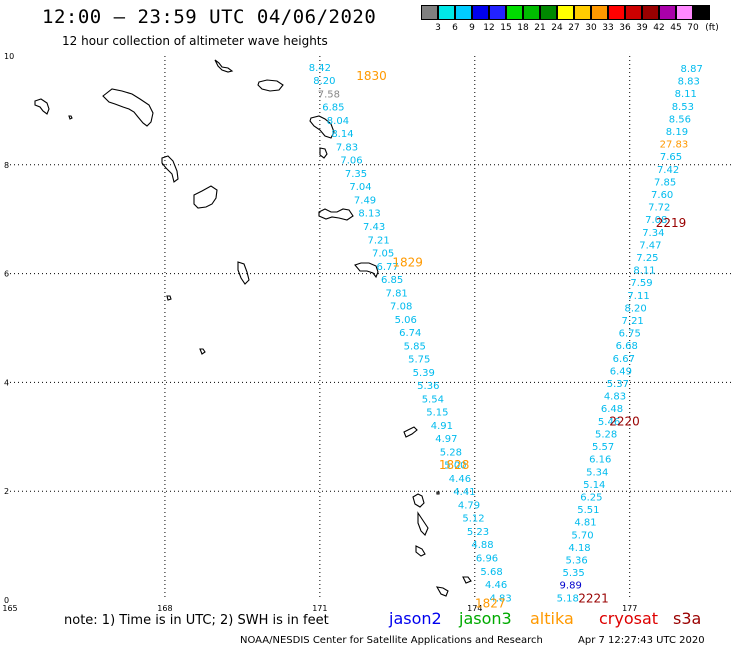  What do you see at coordinates (712, 28) in the screenshot?
I see `colorbar-unit: (ft)` at bounding box center [712, 28].